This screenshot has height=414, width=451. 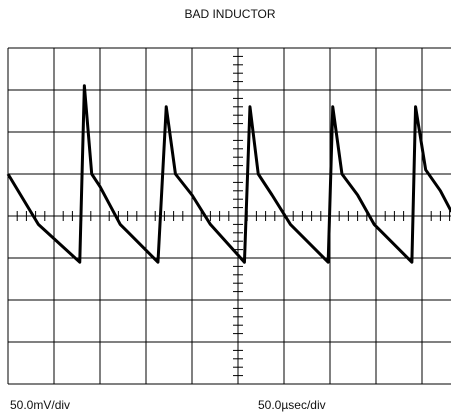 What do you see at coordinates (40, 405) in the screenshot?
I see `y-scale-label: 50.0mV/div` at bounding box center [40, 405].